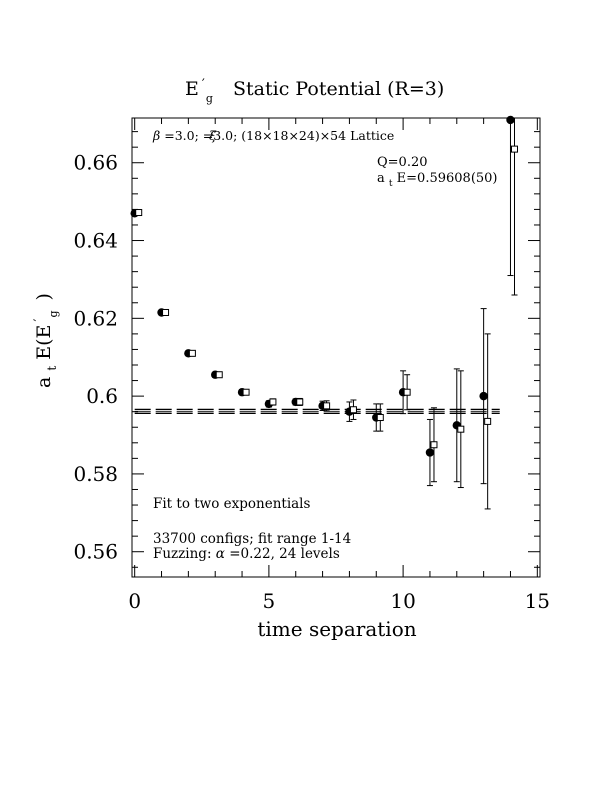 Image resolution: width=612 pixels, height=792 pixels. Describe the element at coordinates (102, 396) in the screenshot. I see `y-tick-label: 0.6` at that location.